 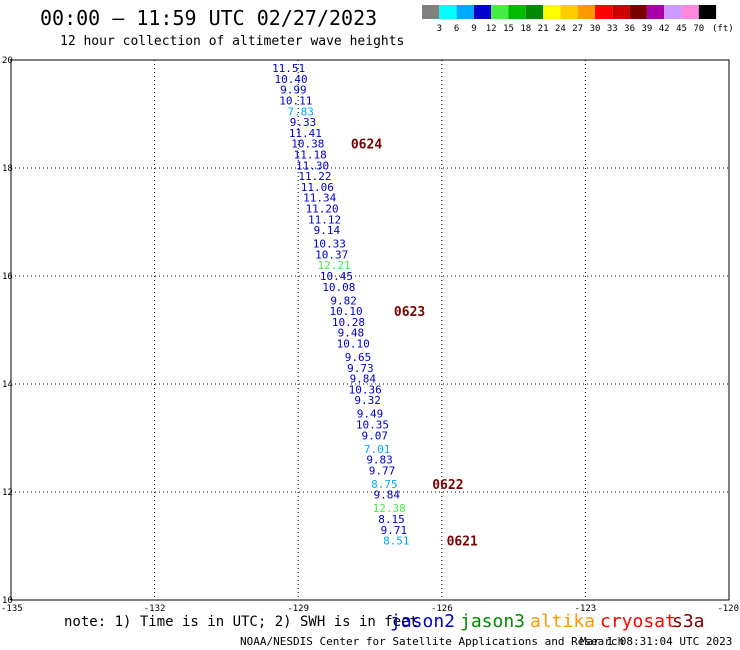 What do you see at coordinates (439, 29) in the screenshot?
I see `legend-label-0: 3` at bounding box center [439, 29].